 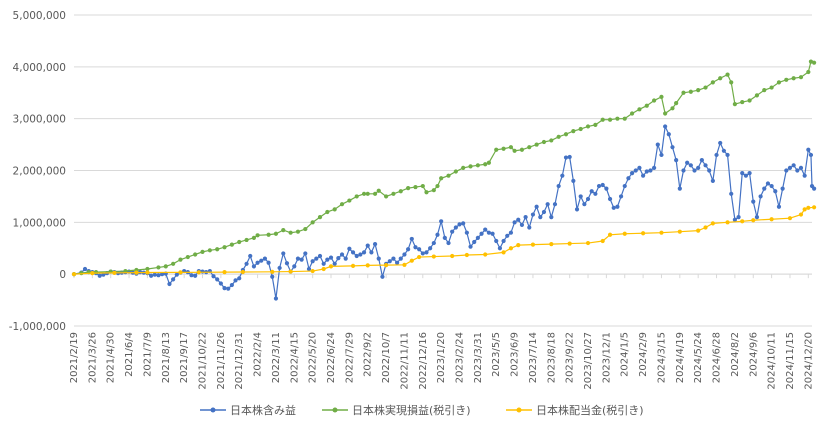 What do you see at coordinates (478, 357) in the screenshot?
I see `x-tick-label: 2023/3/31` at bounding box center [478, 357].